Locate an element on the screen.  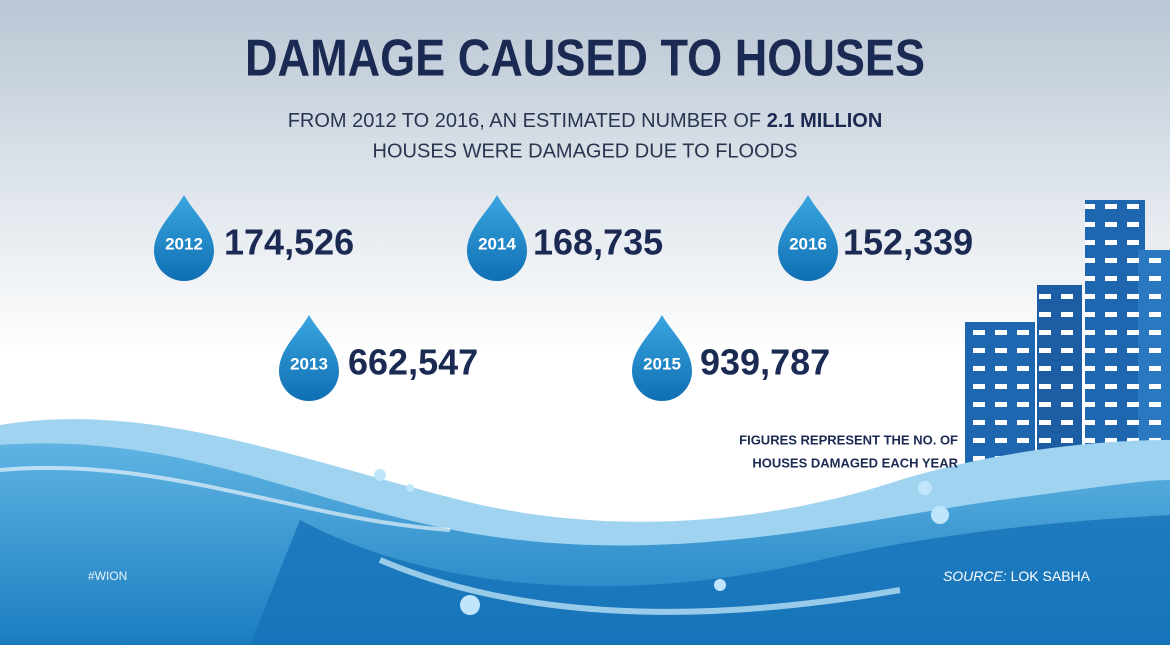
source: SOURCE: LOK SABHA is located at coordinates (1017, 576).